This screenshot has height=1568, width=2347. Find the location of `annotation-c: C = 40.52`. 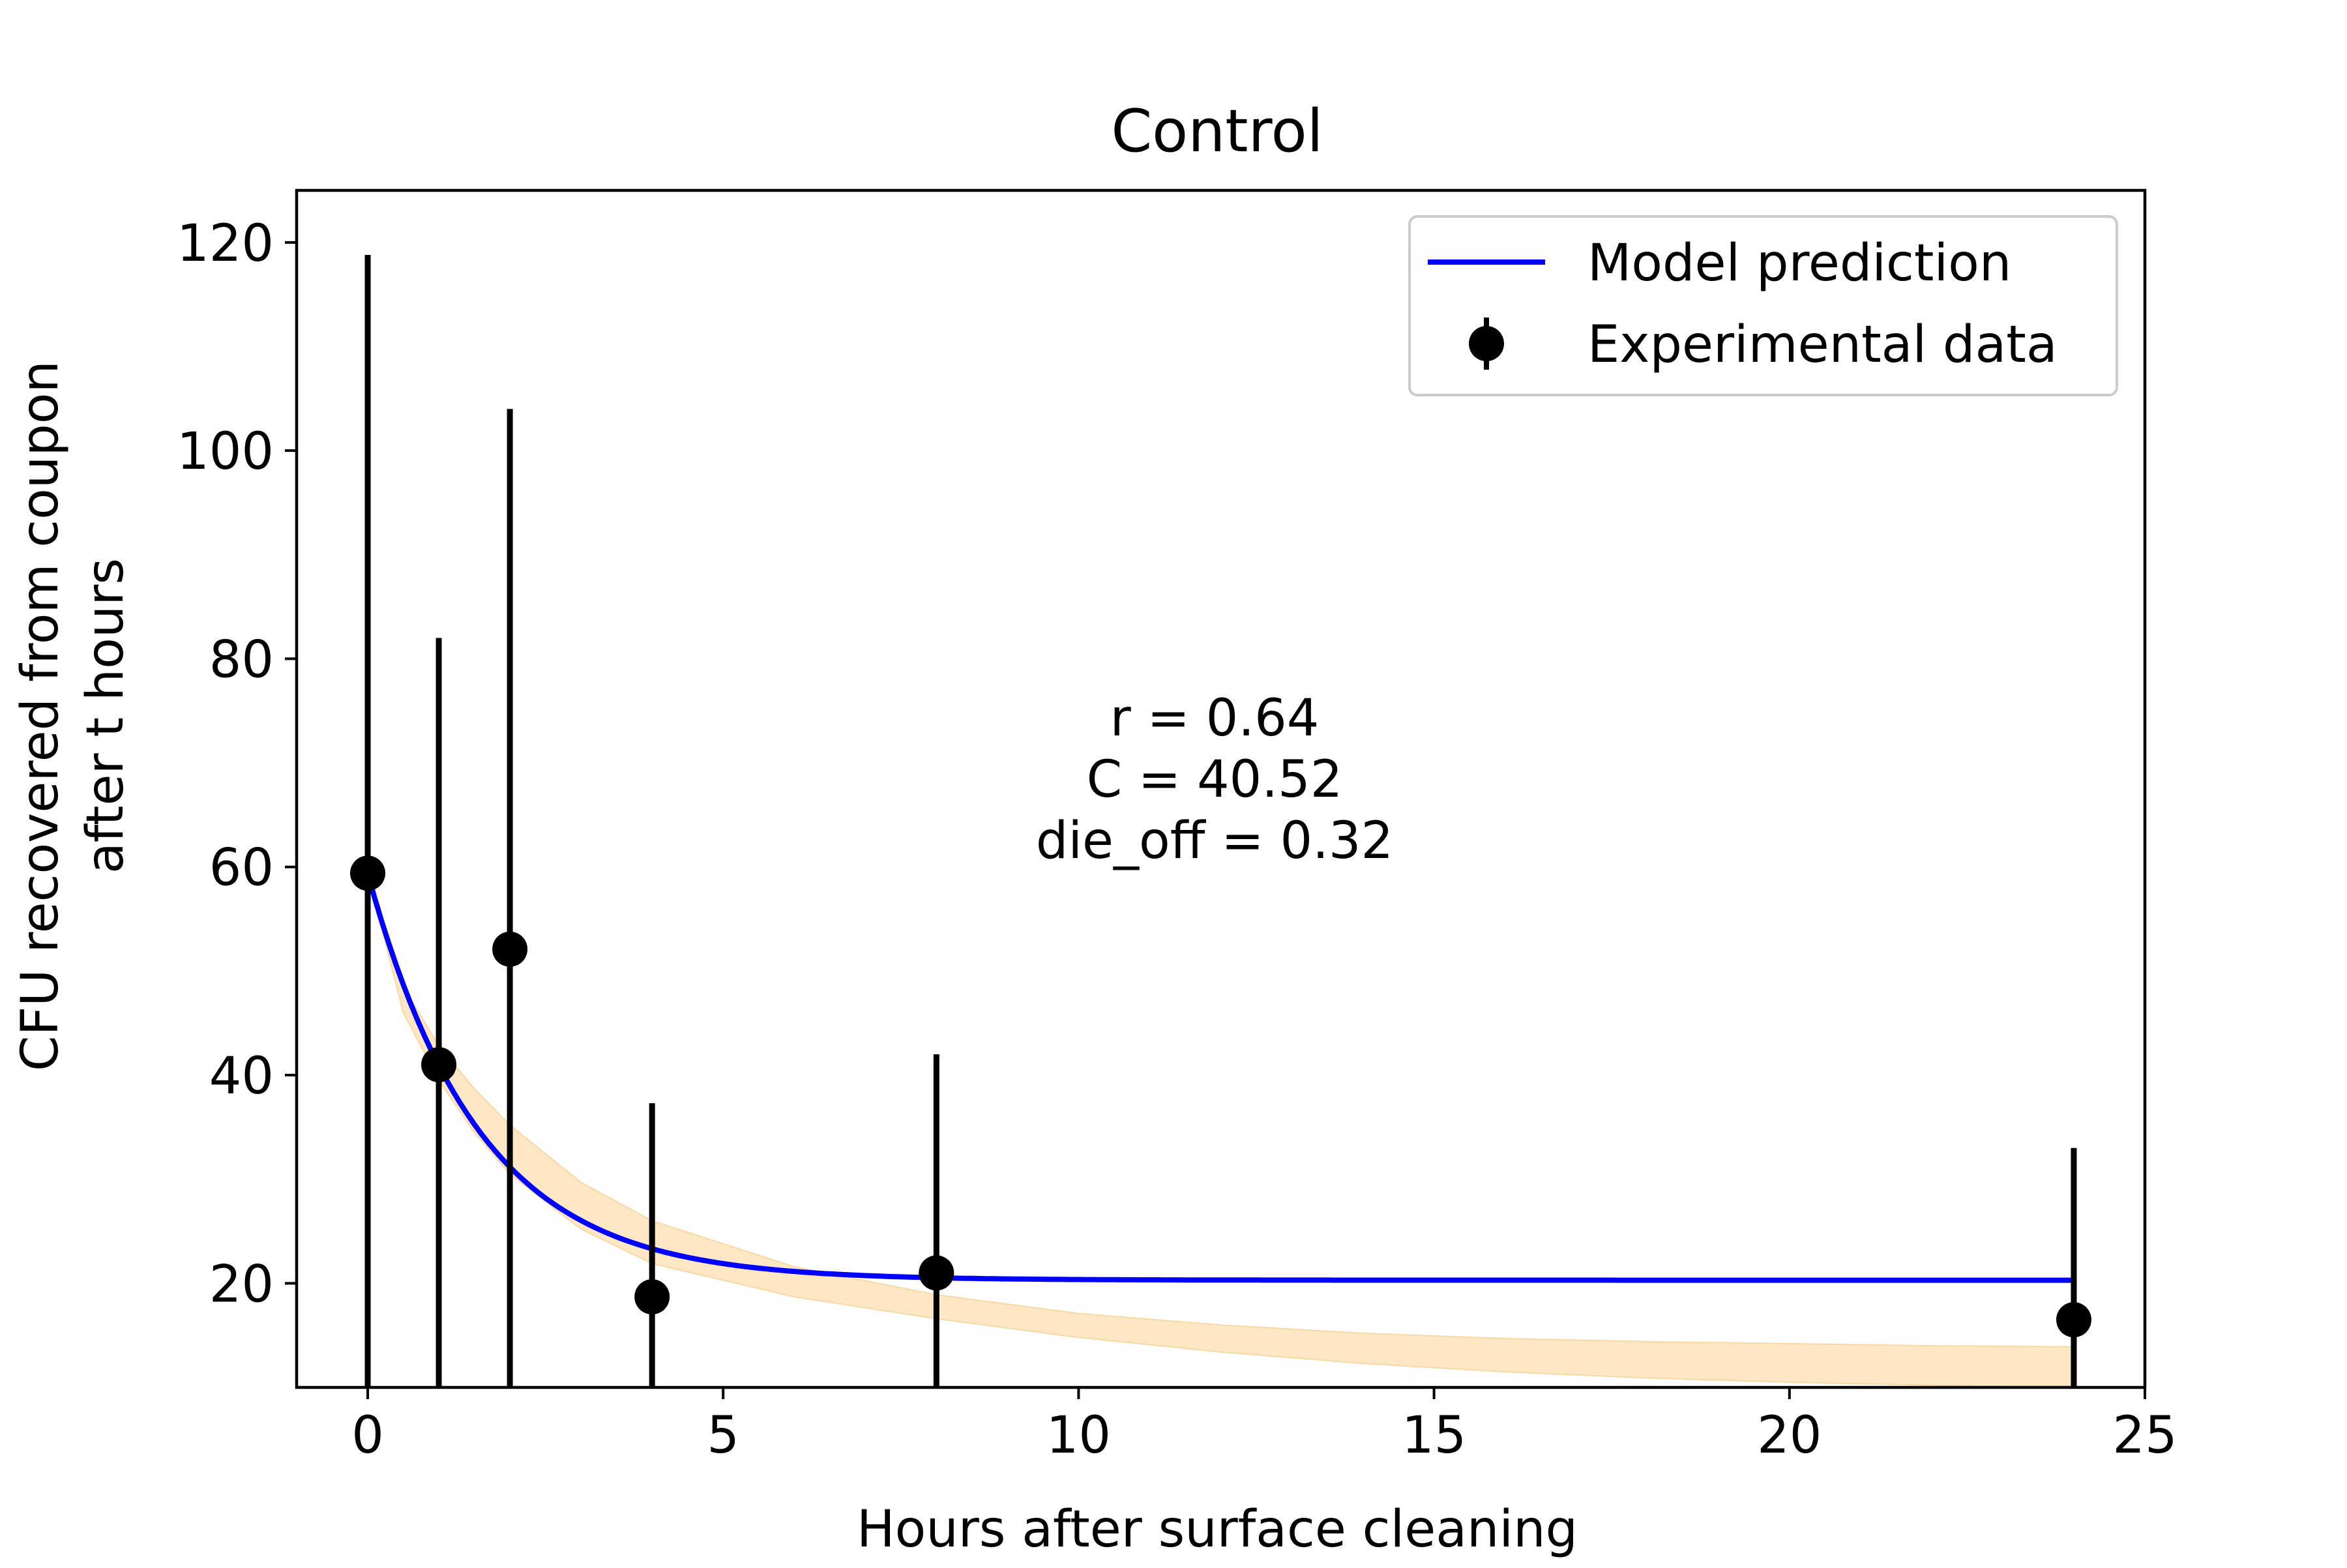

annotation-c: C = 40.52 is located at coordinates (1215, 780).